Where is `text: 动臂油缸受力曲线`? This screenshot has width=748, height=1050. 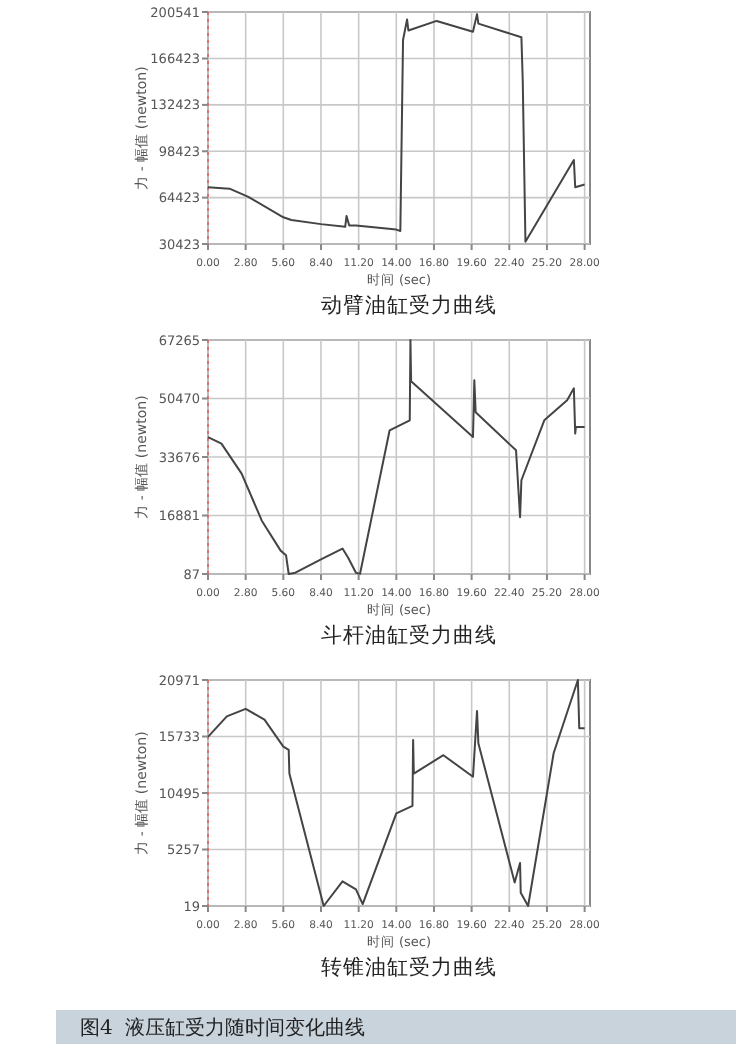
text: 动臂油缸受力曲线 is located at coordinates (409, 305).